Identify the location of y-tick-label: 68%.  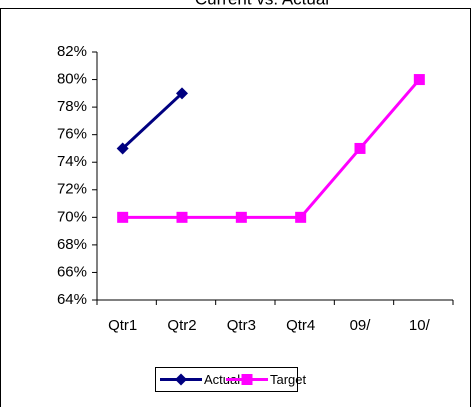
(72, 244).